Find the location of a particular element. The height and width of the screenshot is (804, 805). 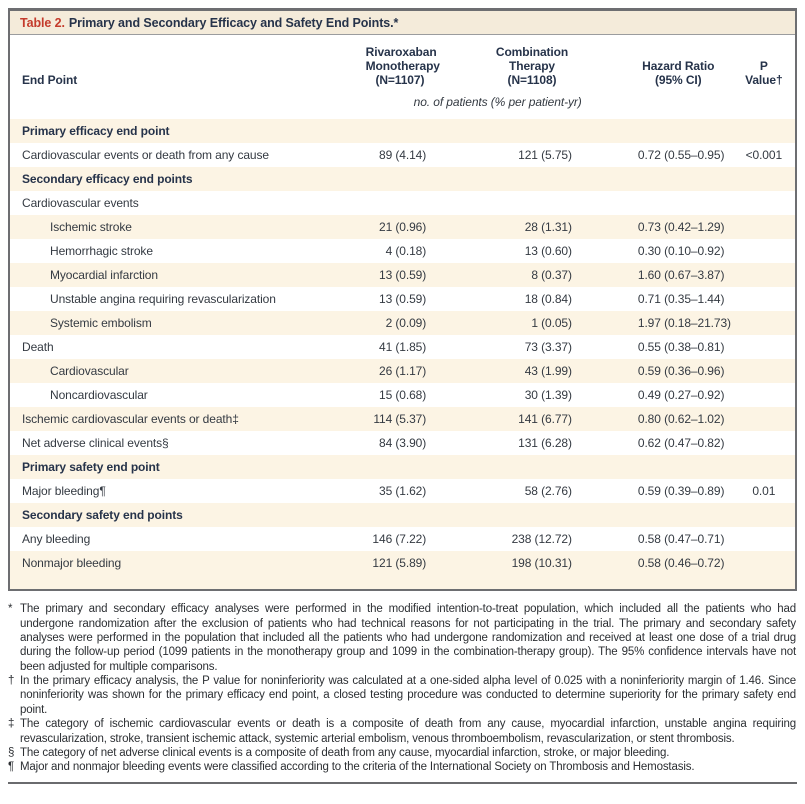

rivaroxaban-value: 41 (1.85) is located at coordinates (403, 347).